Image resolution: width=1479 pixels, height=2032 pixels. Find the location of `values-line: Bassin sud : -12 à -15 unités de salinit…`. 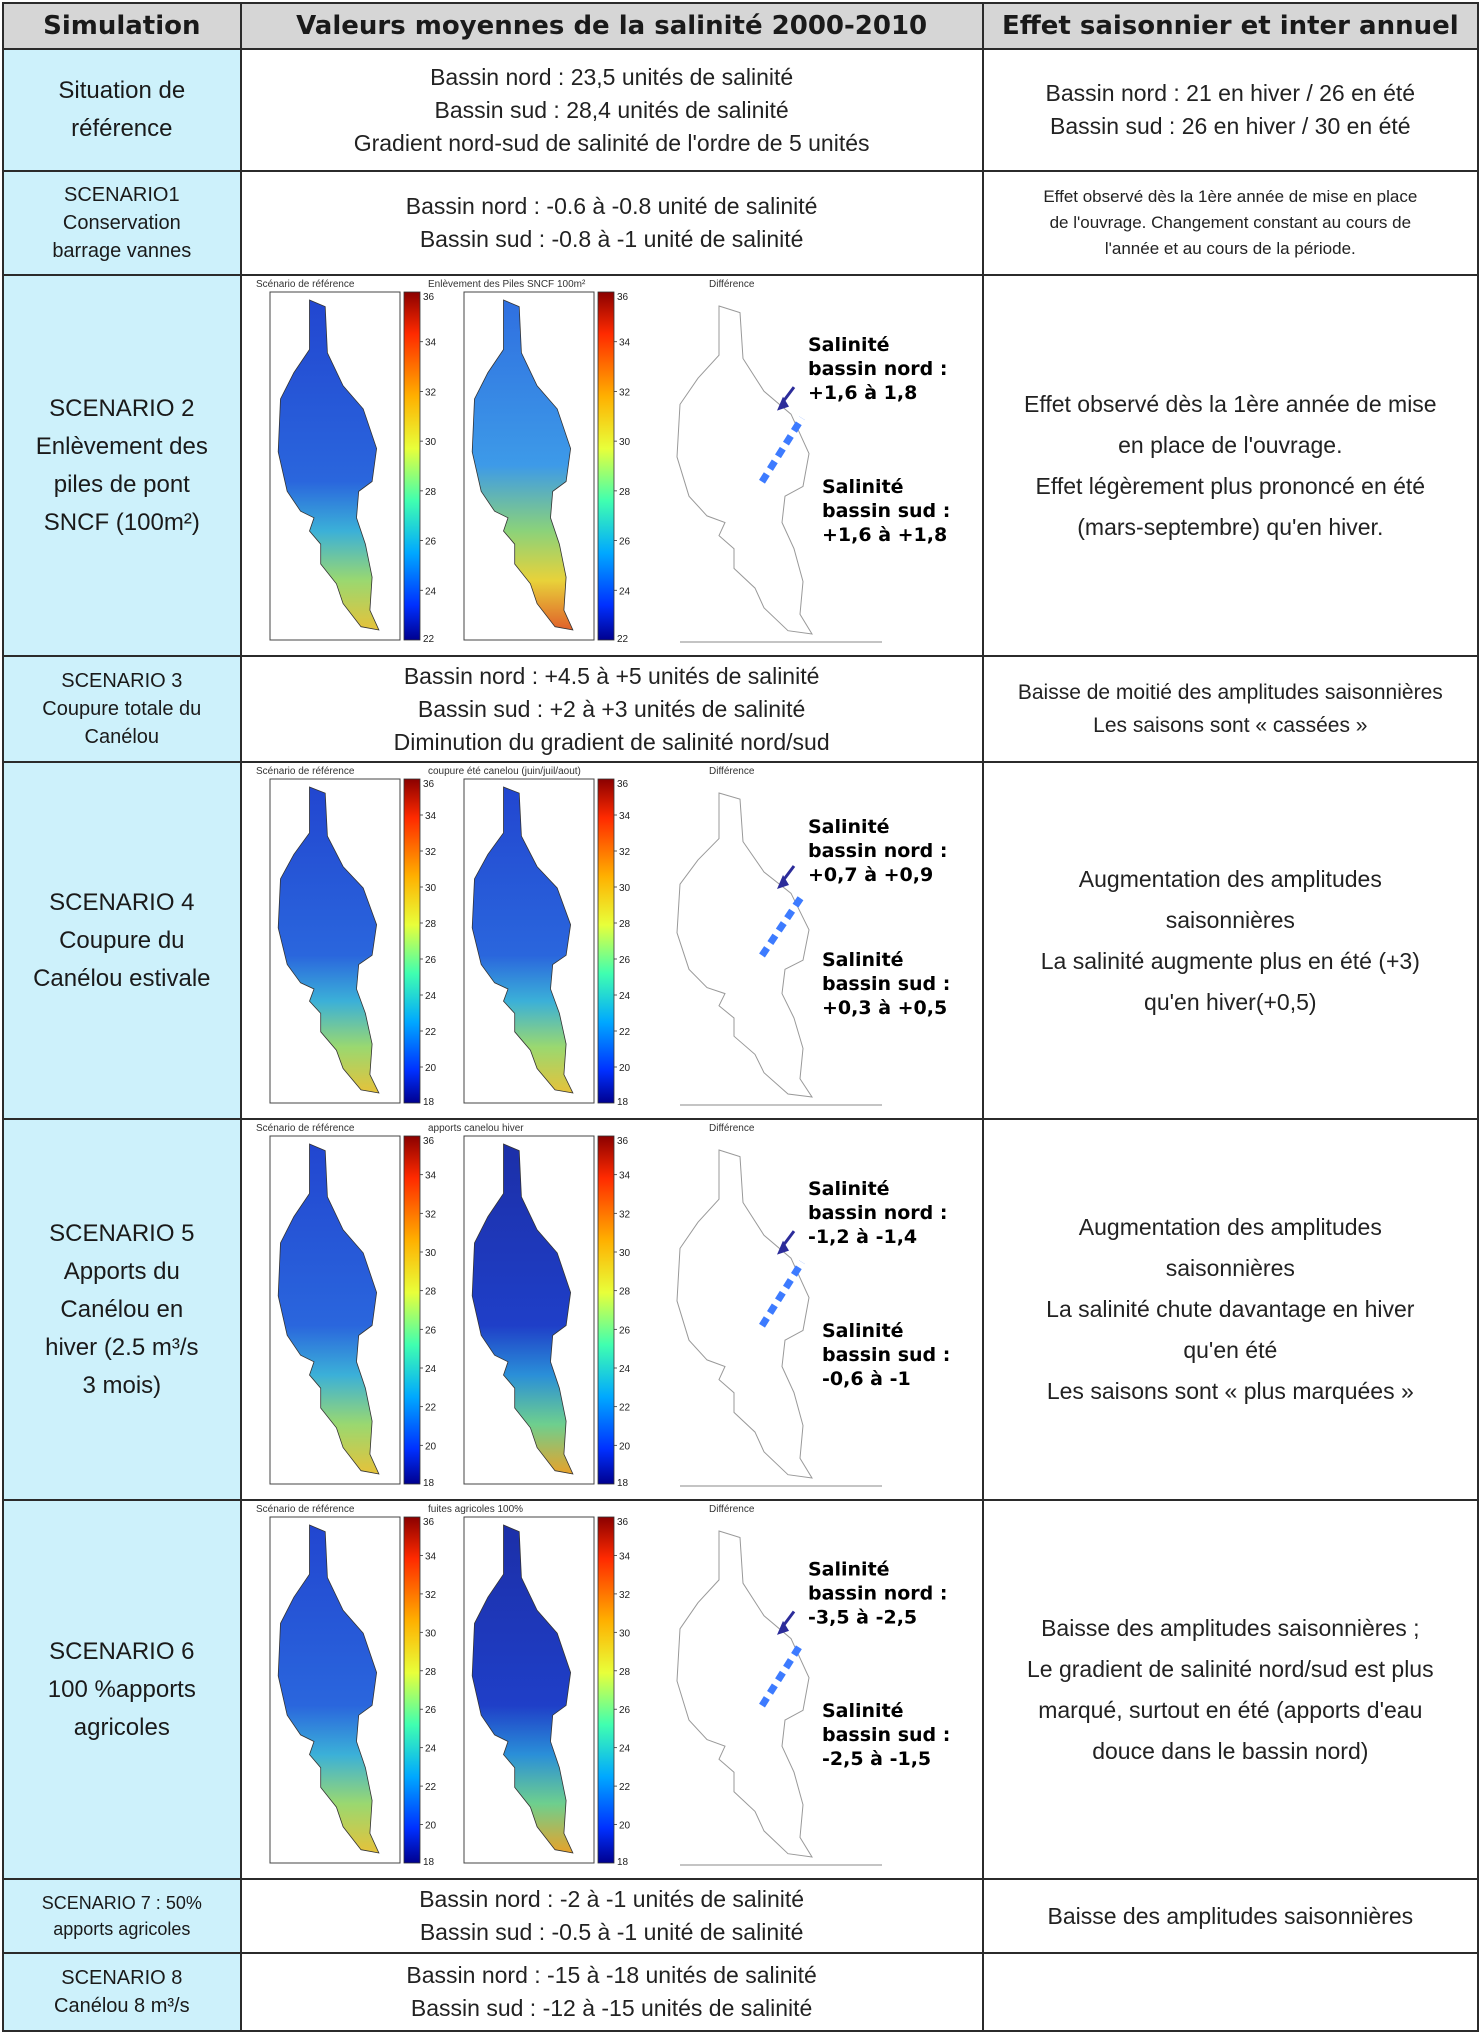

values-line: Bassin sud : -12 à -15 unités de salinit… is located at coordinates (611, 2008).